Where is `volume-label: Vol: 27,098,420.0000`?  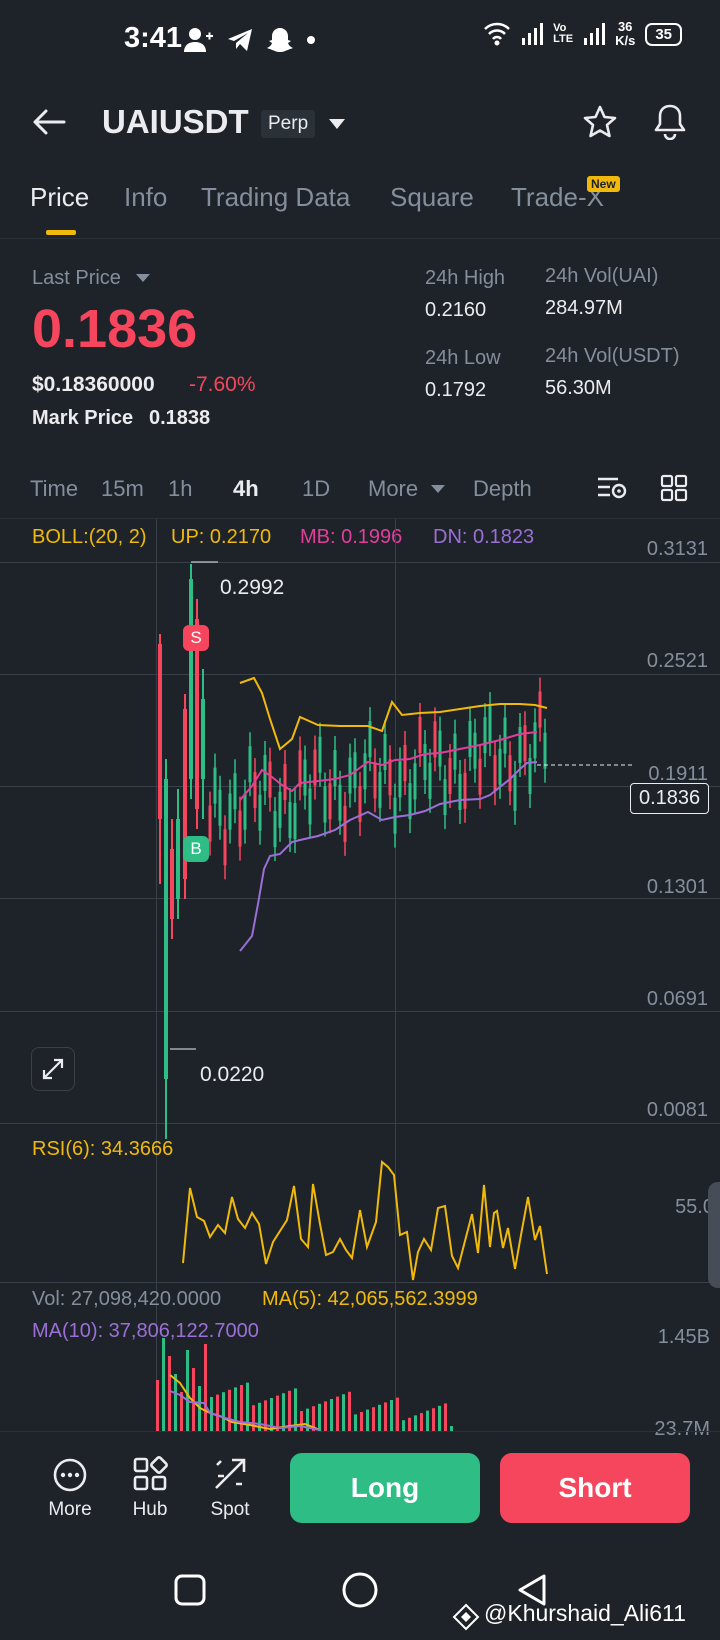 volume-label: Vol: 27,098,420.0000 is located at coordinates (127, 1299).